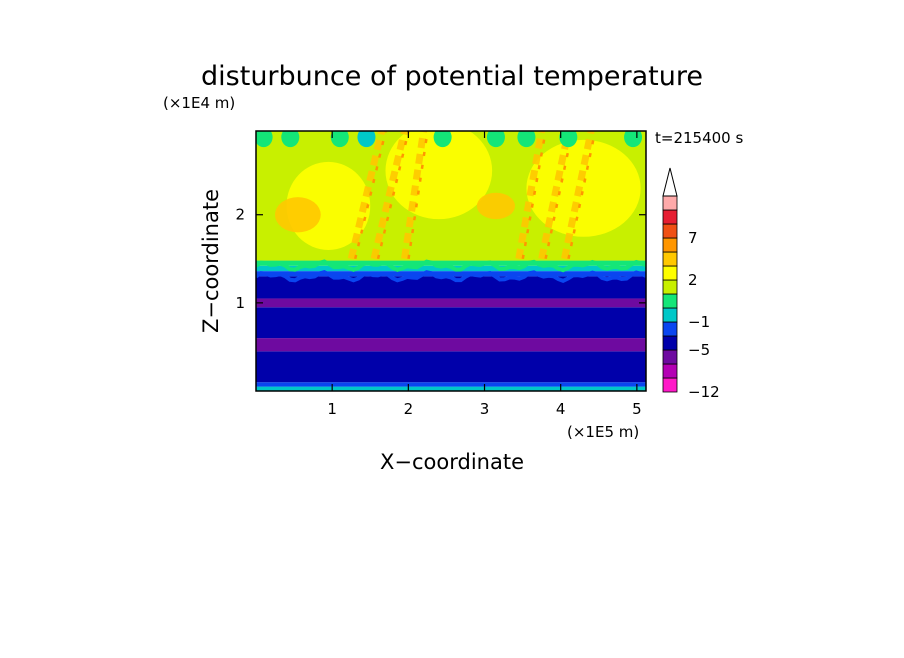  I want to click on colorbar: −12−5−127, so click(691, 284).